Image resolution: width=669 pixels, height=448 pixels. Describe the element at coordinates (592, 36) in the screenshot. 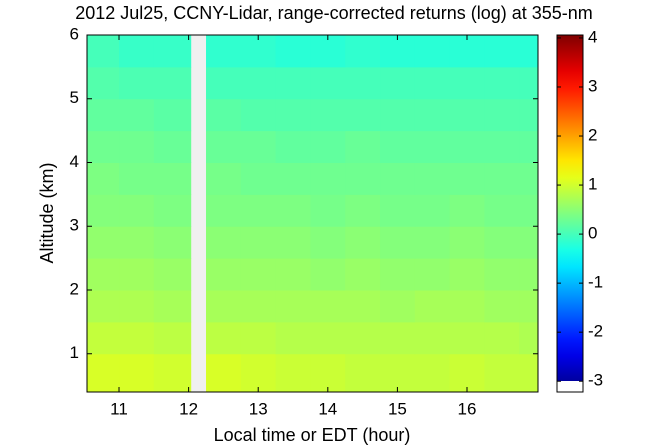

I see `colorbar-tick-label: 4` at that location.